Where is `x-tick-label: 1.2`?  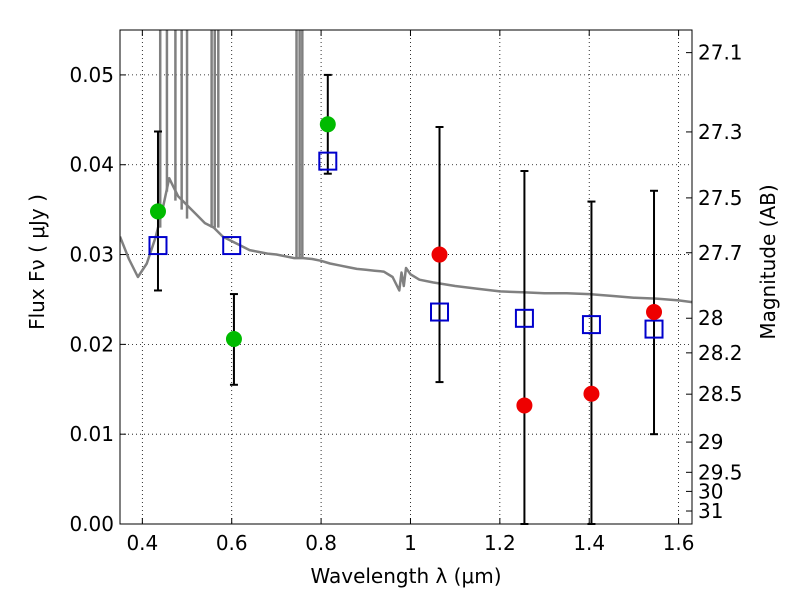
x-tick-label: 1.2 is located at coordinates (500, 543).